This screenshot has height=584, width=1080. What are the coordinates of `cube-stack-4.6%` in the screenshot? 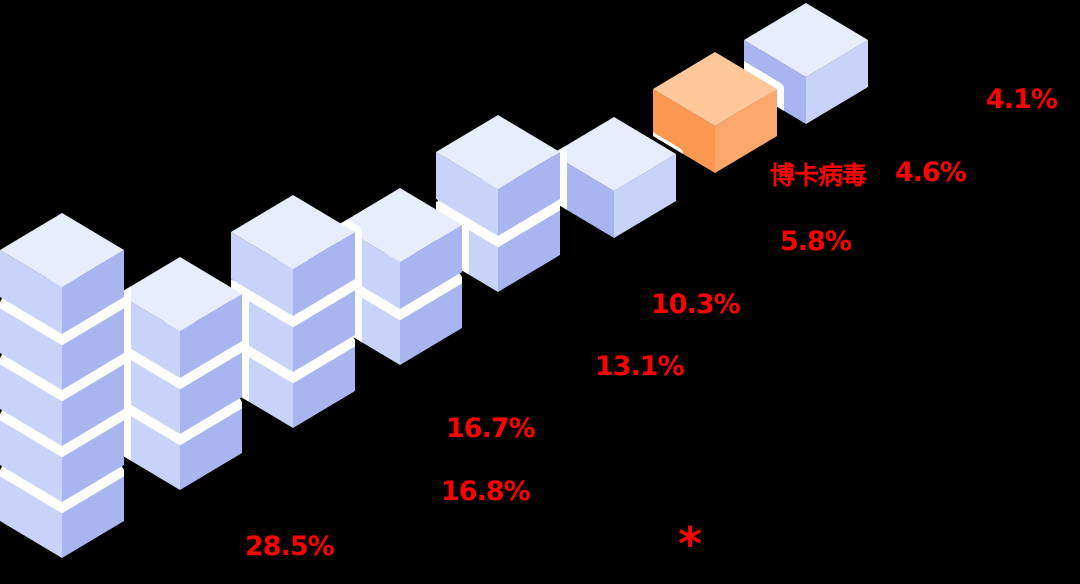 It's located at (718, 109).